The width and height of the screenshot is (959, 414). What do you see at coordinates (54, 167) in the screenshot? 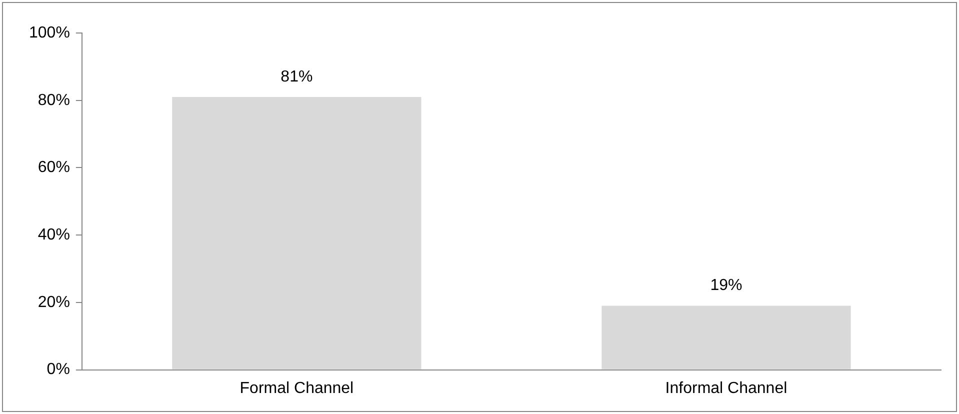
I see `y-tick-label: 60%` at bounding box center [54, 167].